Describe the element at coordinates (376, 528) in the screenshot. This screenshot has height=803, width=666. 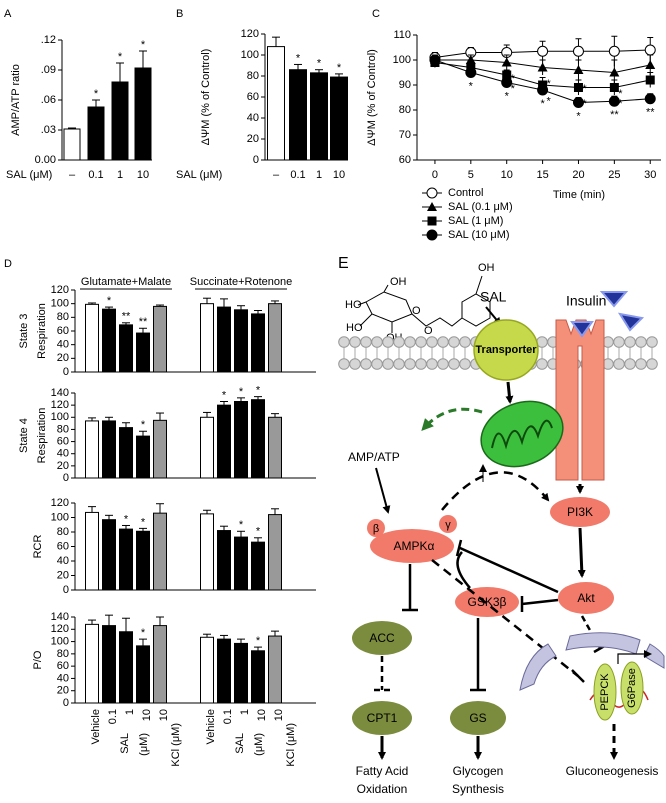
I see `ampk-beta` at that location.